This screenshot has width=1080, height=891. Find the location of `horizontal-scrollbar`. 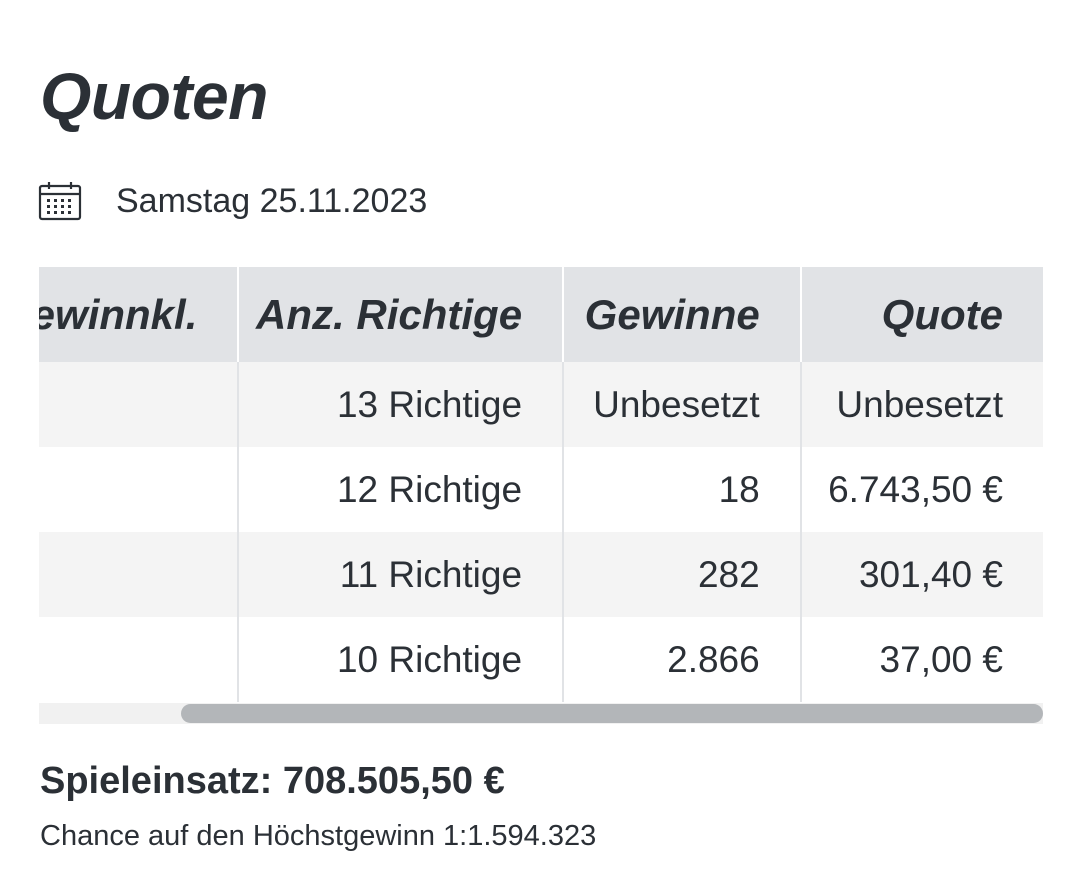

horizontal-scrollbar is located at coordinates (541, 713).